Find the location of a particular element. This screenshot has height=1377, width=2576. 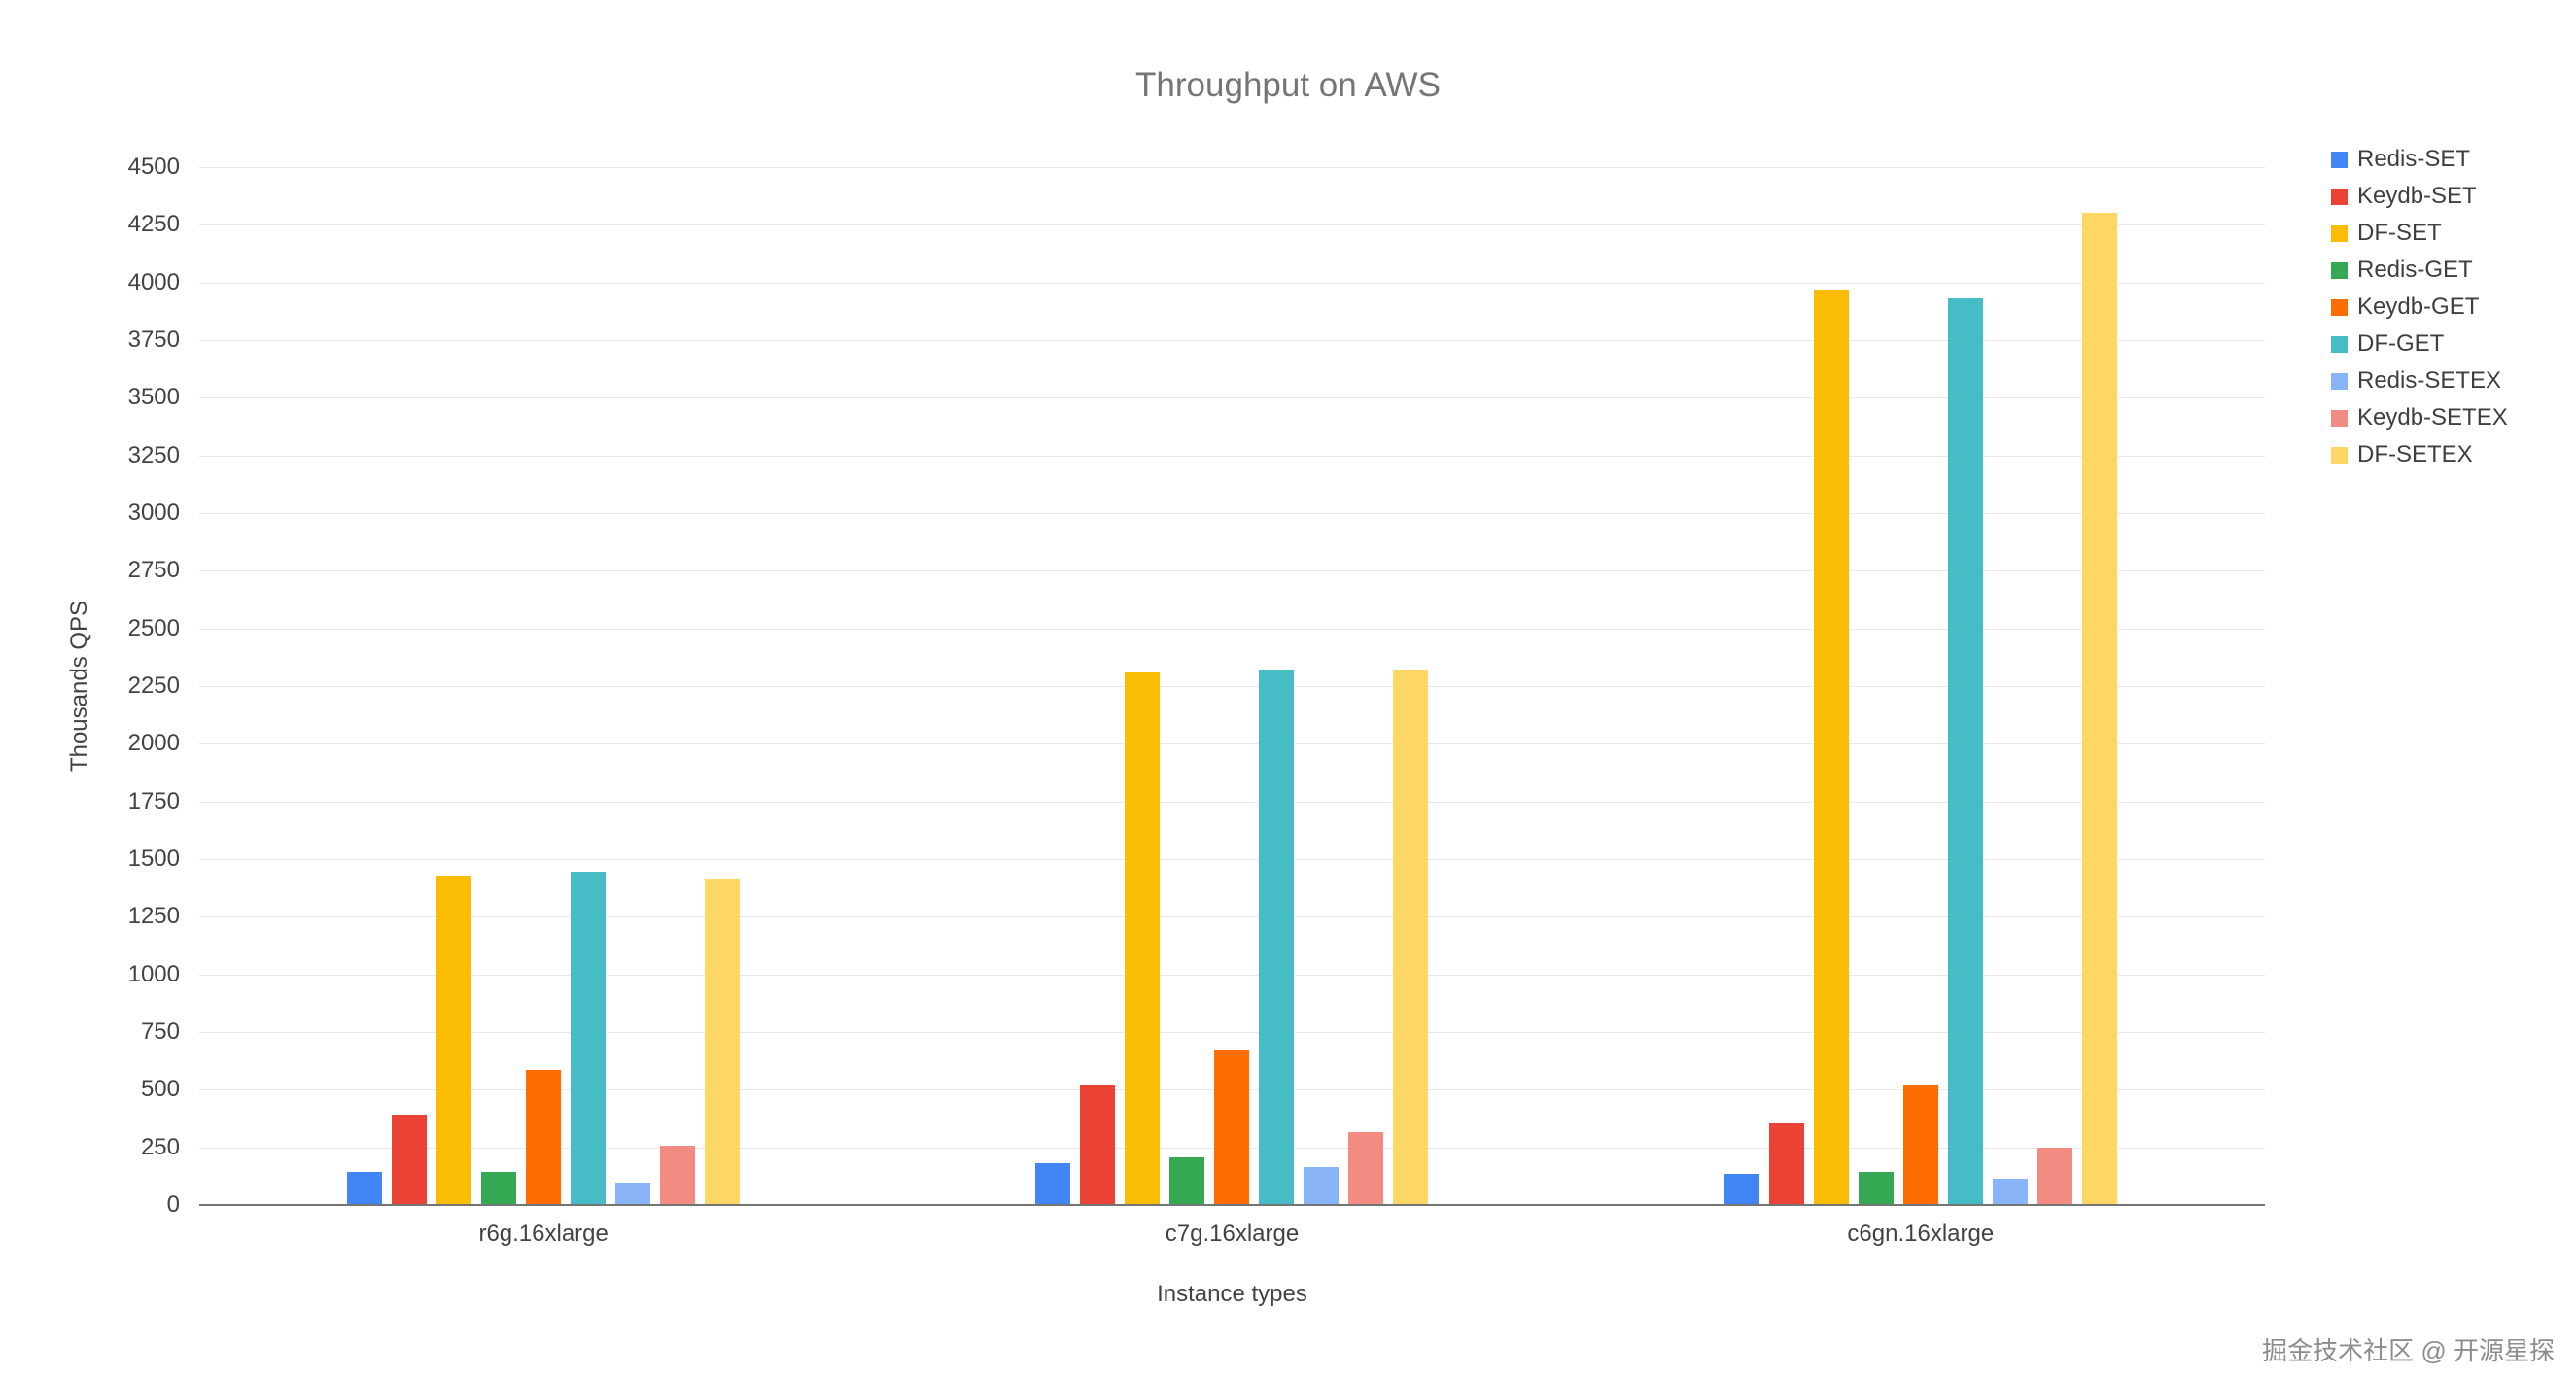

bar-DF-SET-c7g.16xlarge is located at coordinates (1143, 938).